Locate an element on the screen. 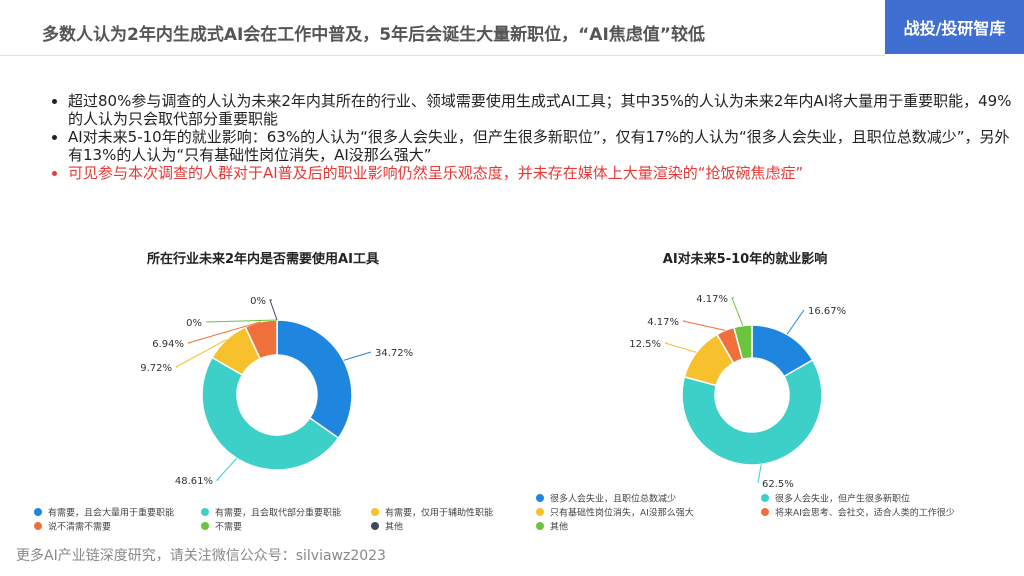 The height and width of the screenshot is (576, 1024). data-label: 12.5% is located at coordinates (645, 344).